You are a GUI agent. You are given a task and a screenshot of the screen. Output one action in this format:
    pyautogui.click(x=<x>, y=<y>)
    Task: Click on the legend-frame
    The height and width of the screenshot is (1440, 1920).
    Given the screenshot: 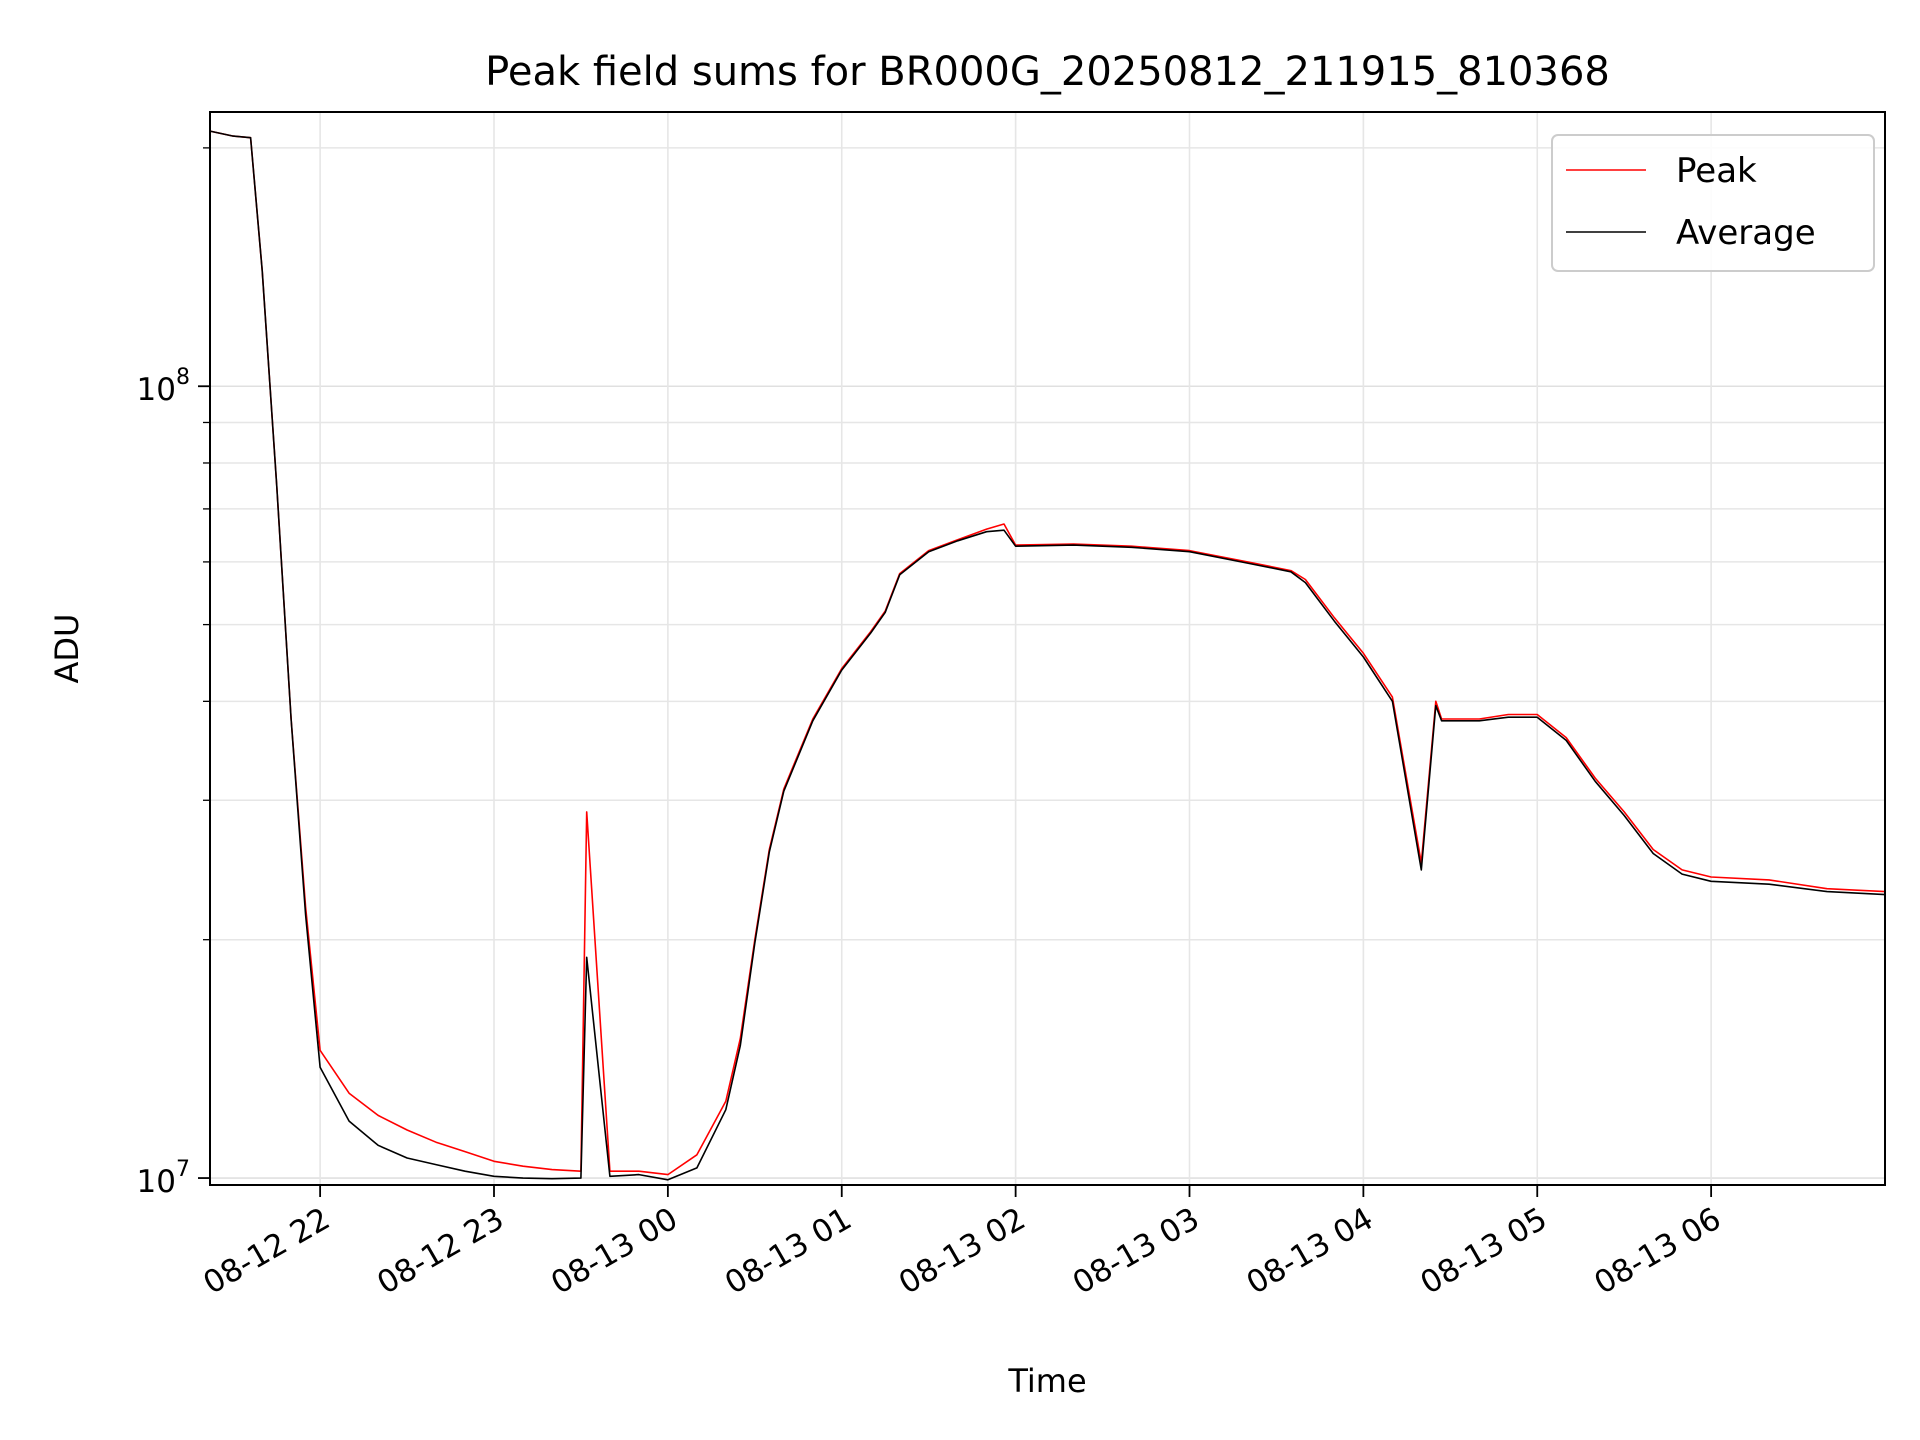 What is the action you would take?
    pyautogui.click(x=1713, y=203)
    